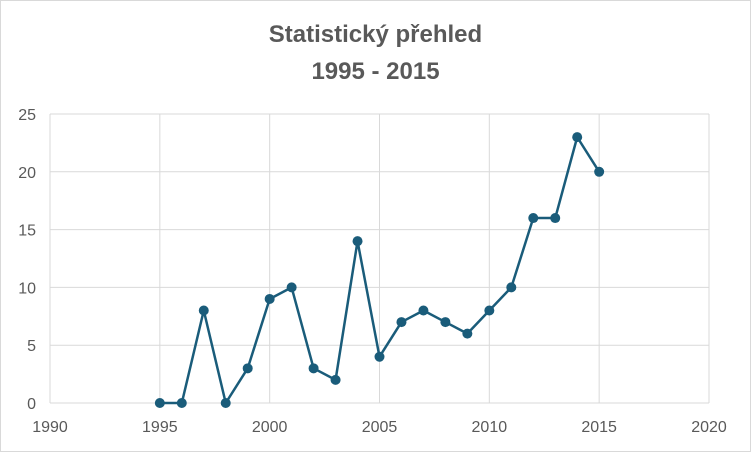 Image resolution: width=751 pixels, height=452 pixels. What do you see at coordinates (270, 427) in the screenshot?
I see `x-tick-label: 2000` at bounding box center [270, 427].